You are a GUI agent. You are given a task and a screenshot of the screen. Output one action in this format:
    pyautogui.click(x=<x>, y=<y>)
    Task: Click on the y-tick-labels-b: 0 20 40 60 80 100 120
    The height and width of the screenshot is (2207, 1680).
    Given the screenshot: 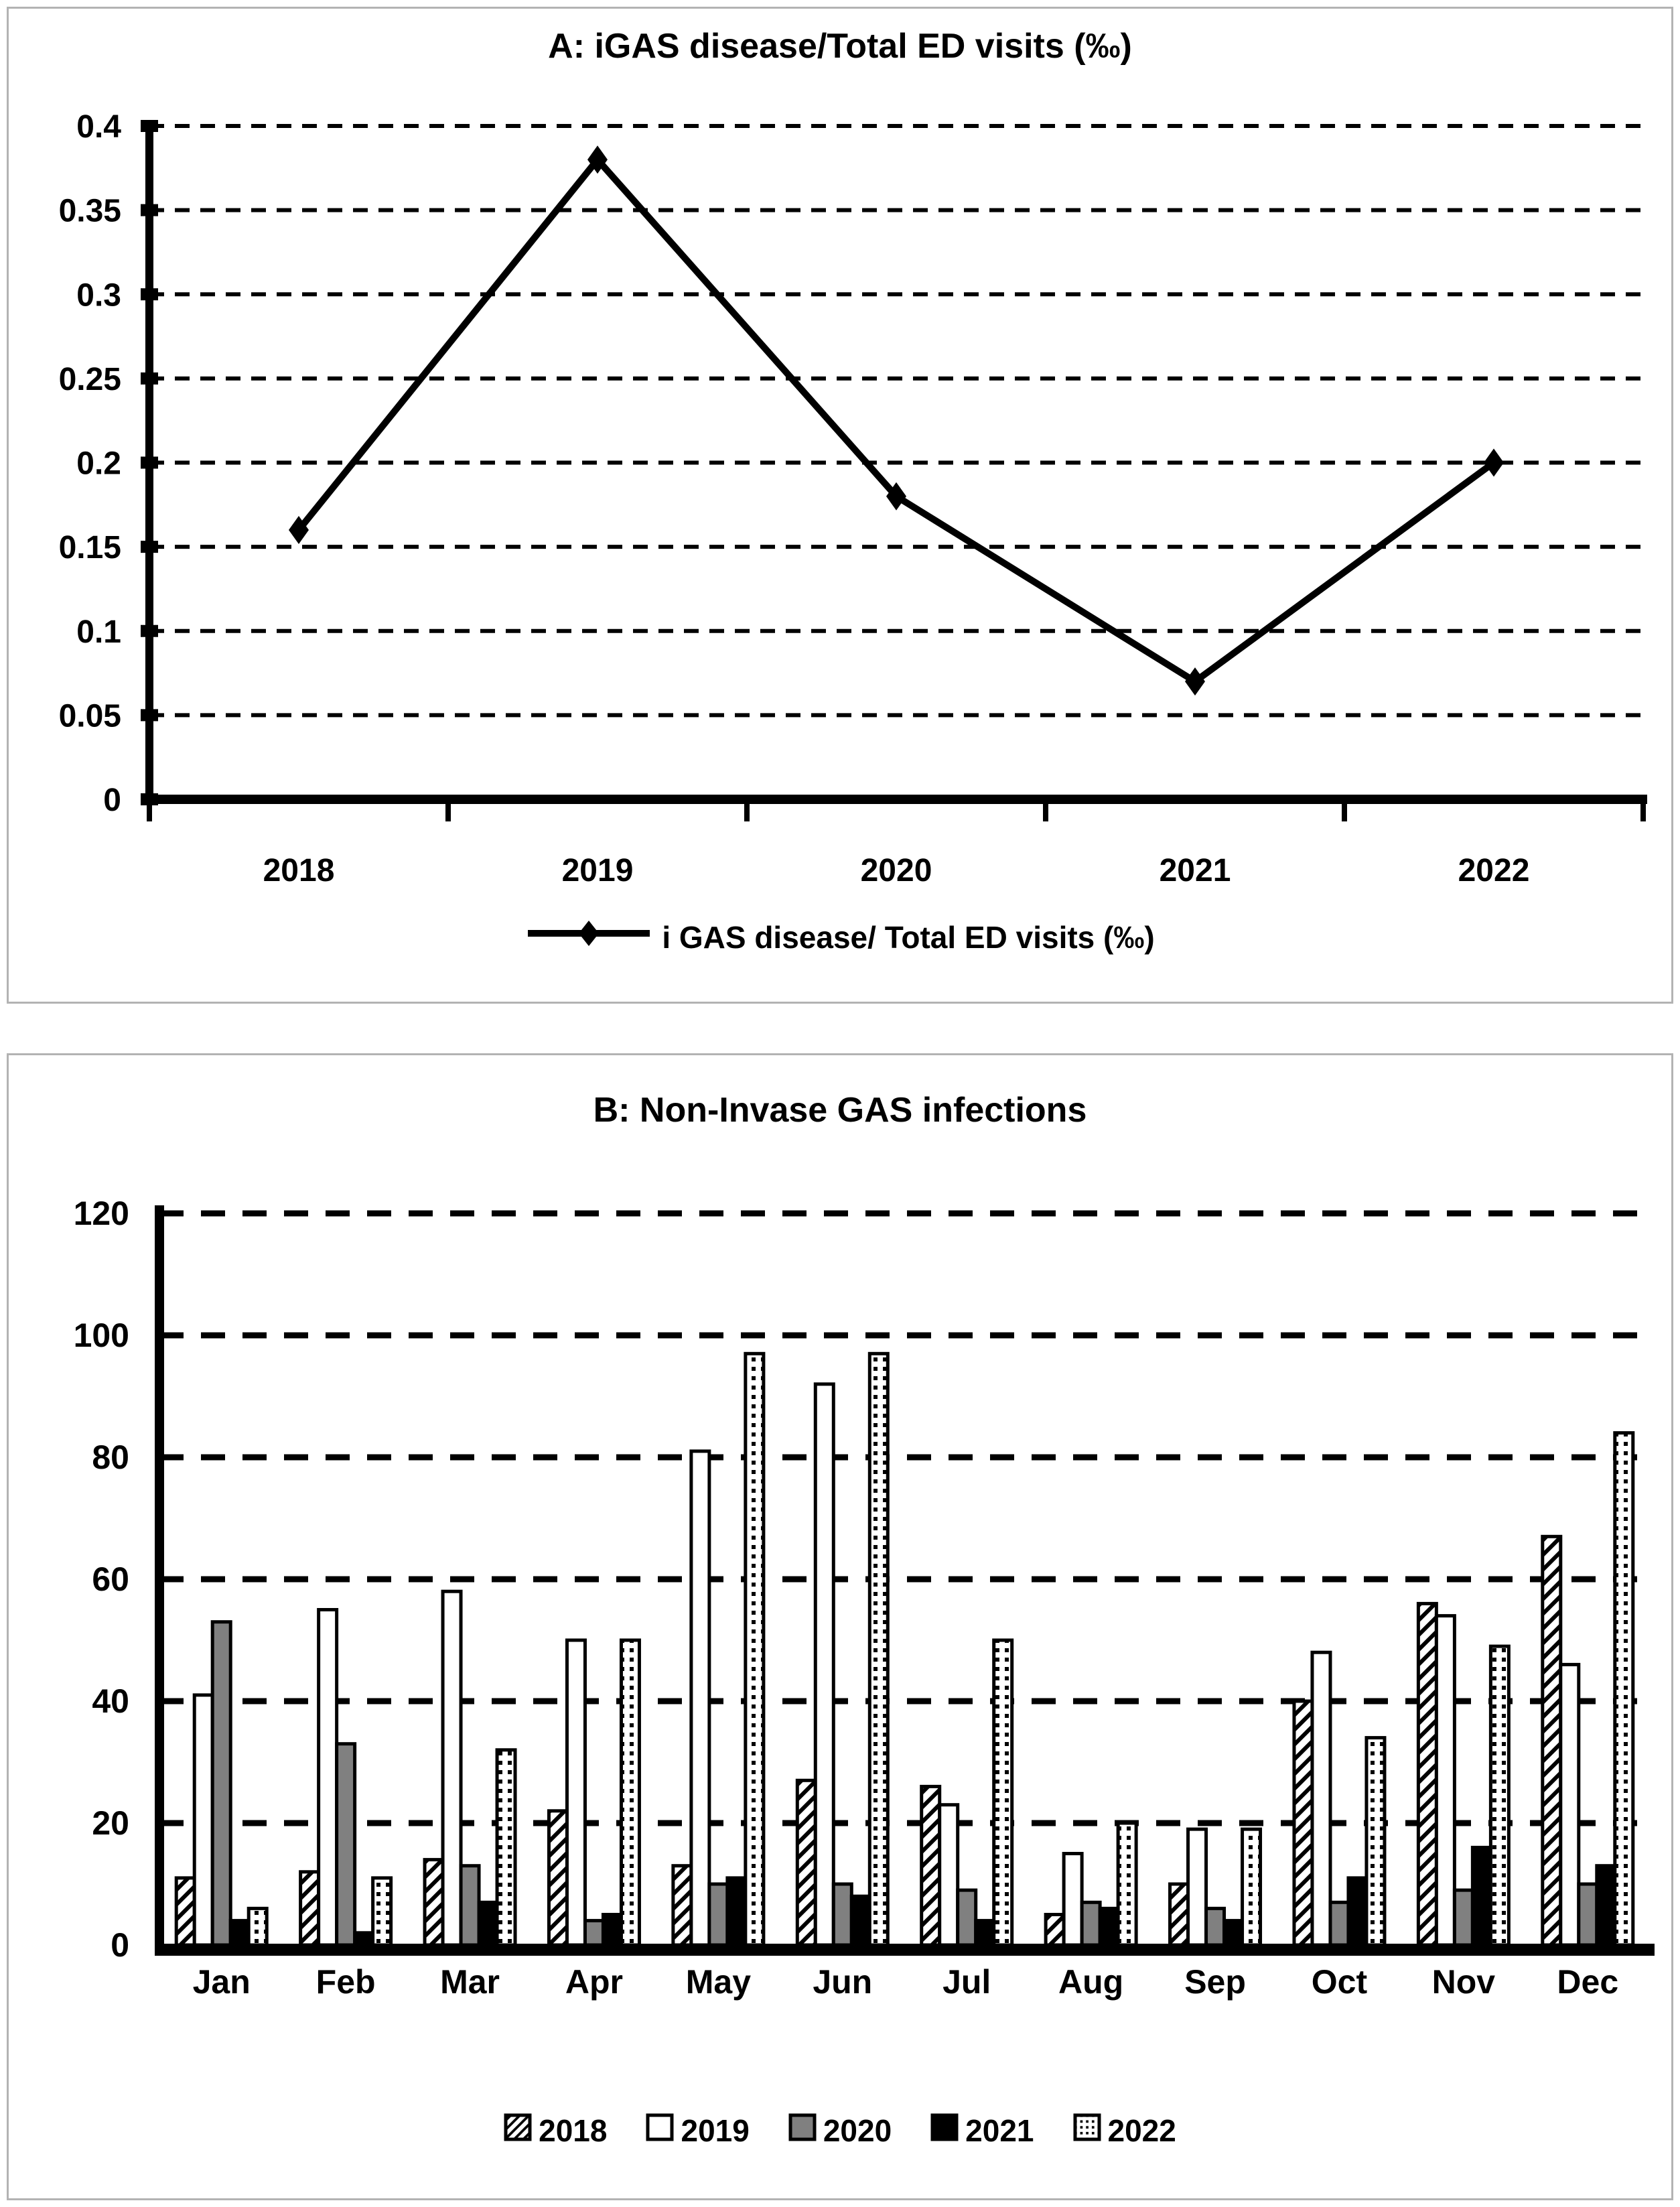 What is the action you would take?
    pyautogui.click(x=102, y=1580)
    